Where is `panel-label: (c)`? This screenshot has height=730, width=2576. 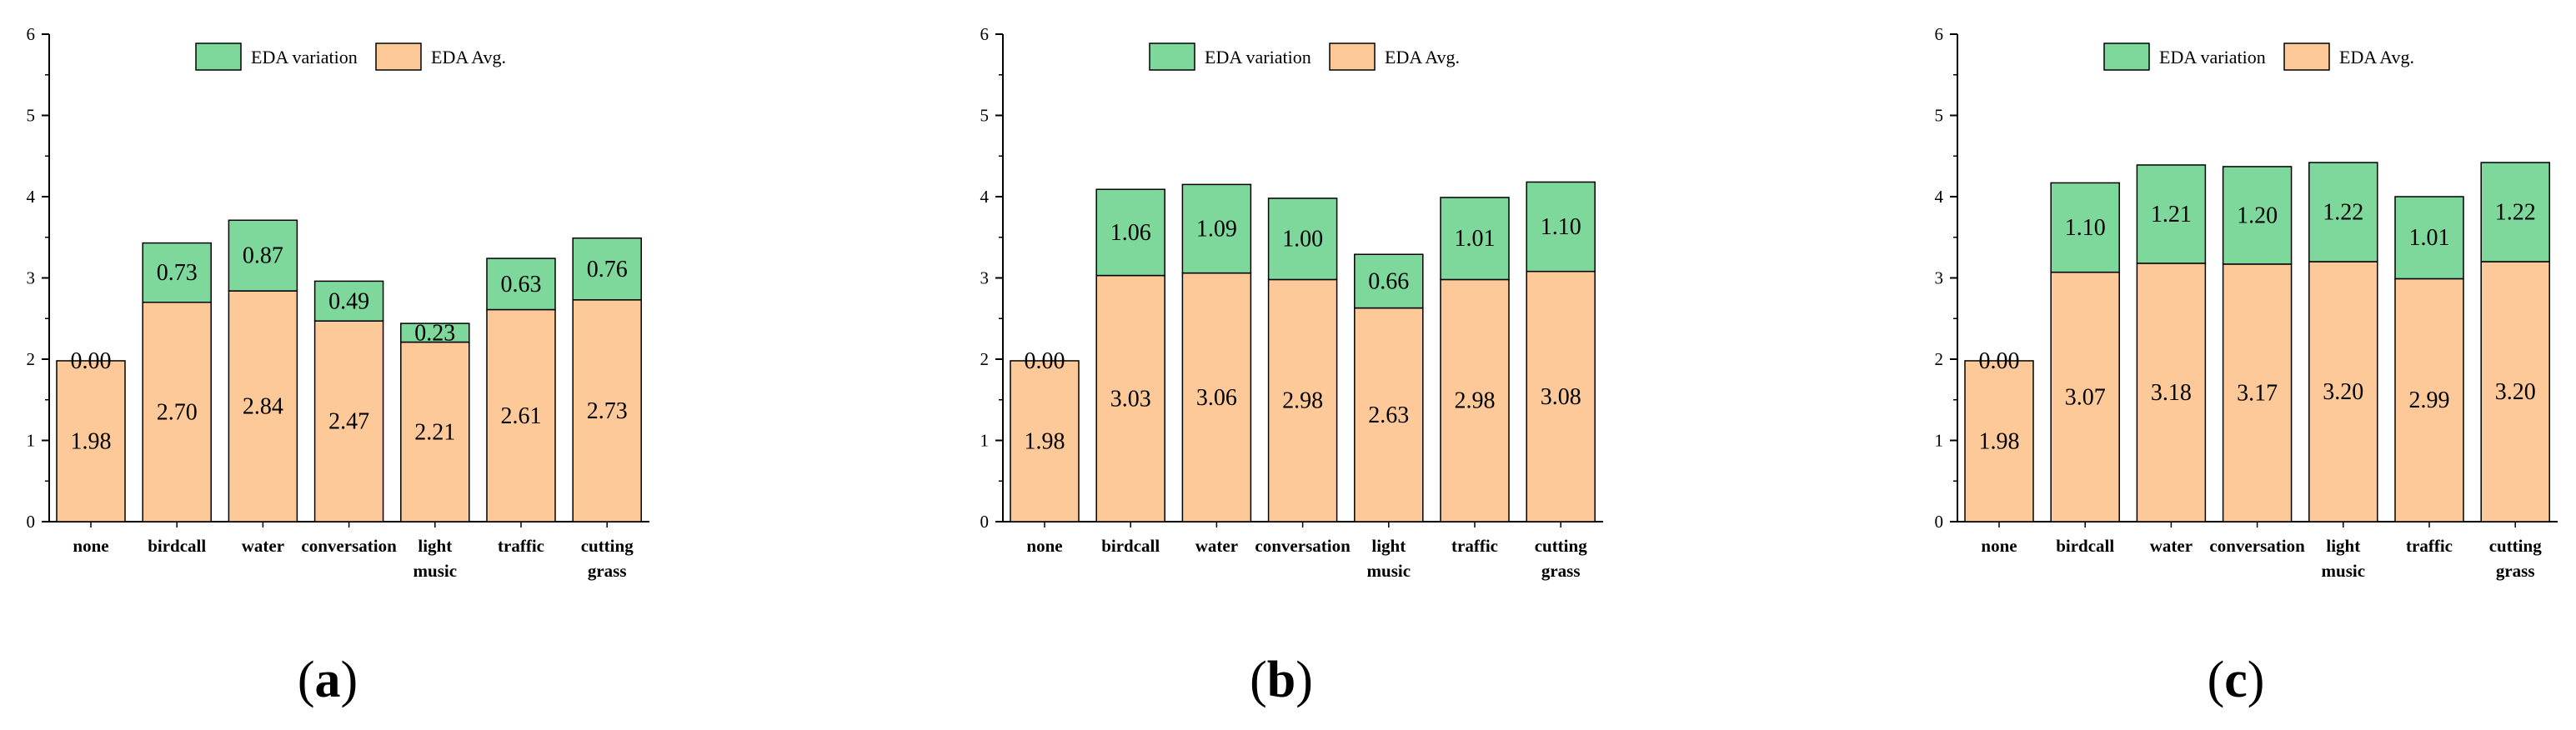 panel-label: (c) is located at coordinates (2236, 680).